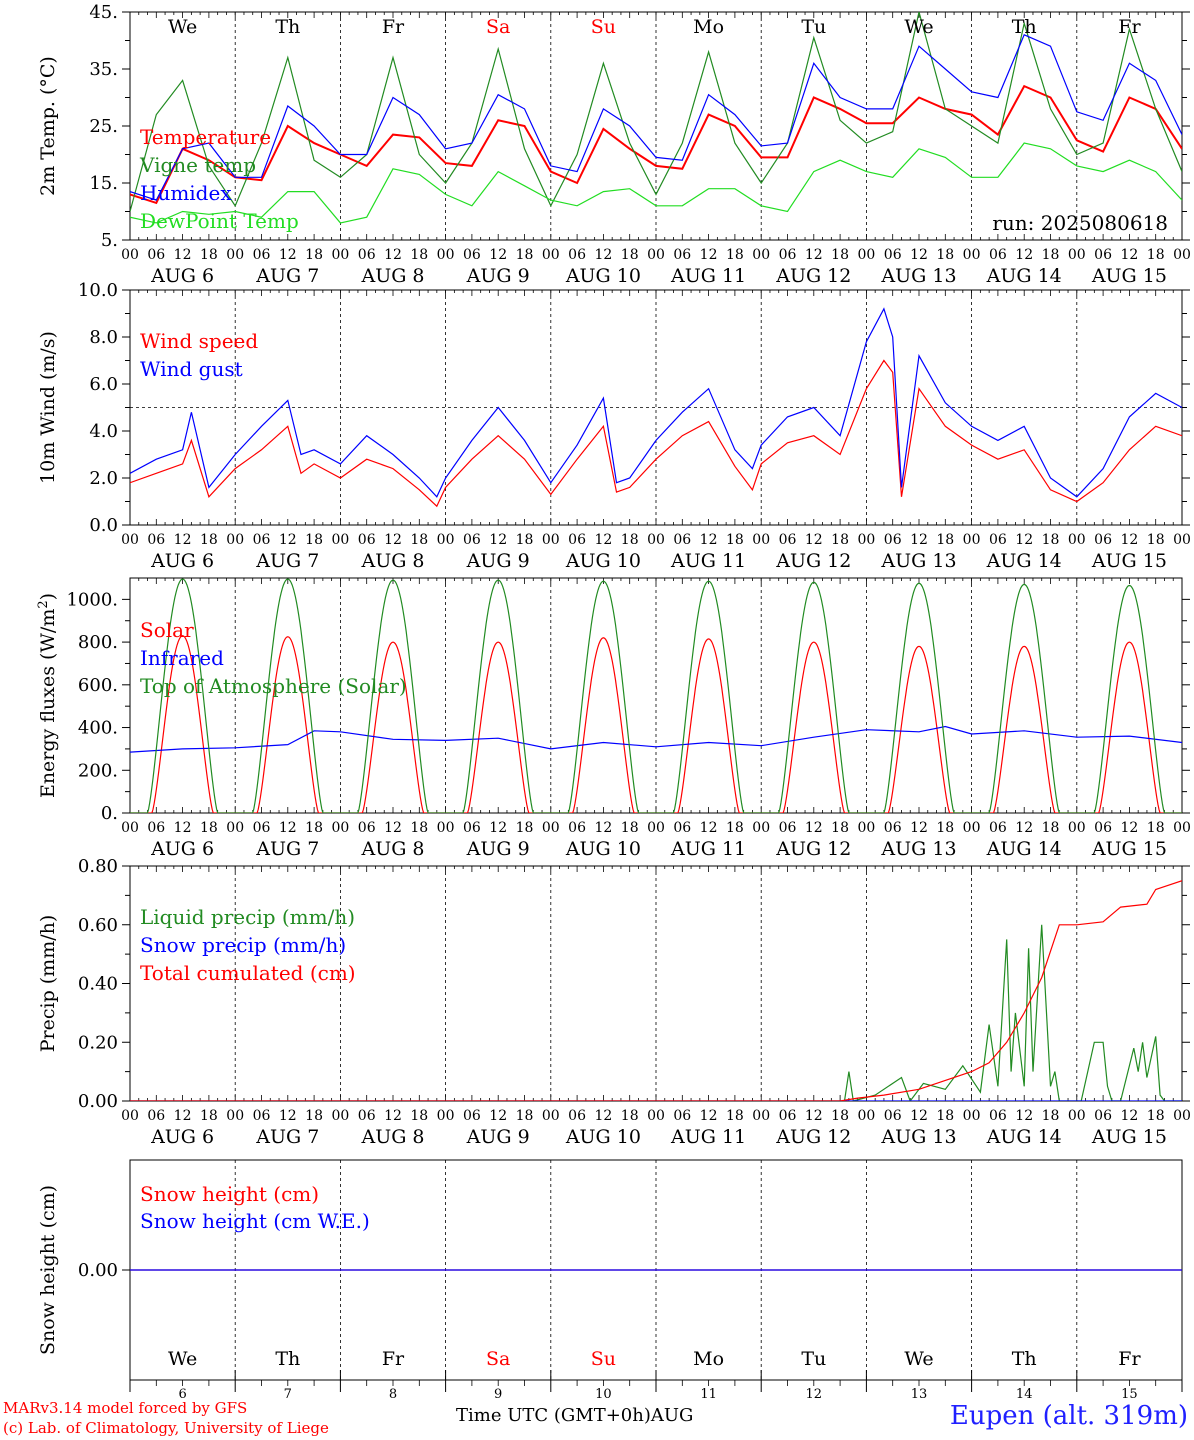  What do you see at coordinates (182, 658) in the screenshot?
I see `legend-entry: Infrared` at bounding box center [182, 658].